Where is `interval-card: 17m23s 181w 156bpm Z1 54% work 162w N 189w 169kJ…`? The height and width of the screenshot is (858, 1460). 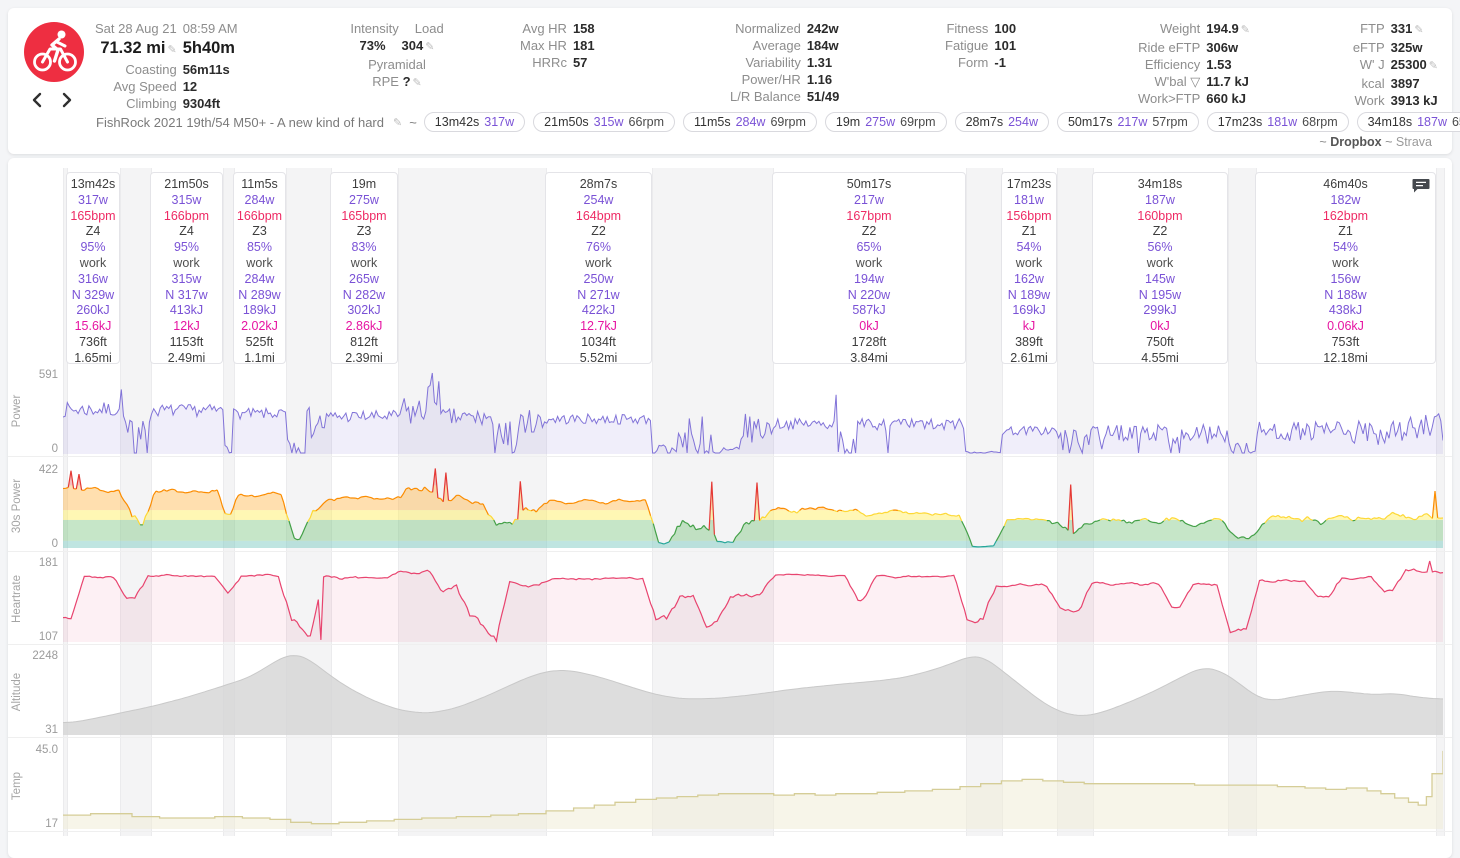
interval-card: 17m23s 181w 156bpm Z1 54% work 162w N 189w 169kJ… is located at coordinates (1029, 268).